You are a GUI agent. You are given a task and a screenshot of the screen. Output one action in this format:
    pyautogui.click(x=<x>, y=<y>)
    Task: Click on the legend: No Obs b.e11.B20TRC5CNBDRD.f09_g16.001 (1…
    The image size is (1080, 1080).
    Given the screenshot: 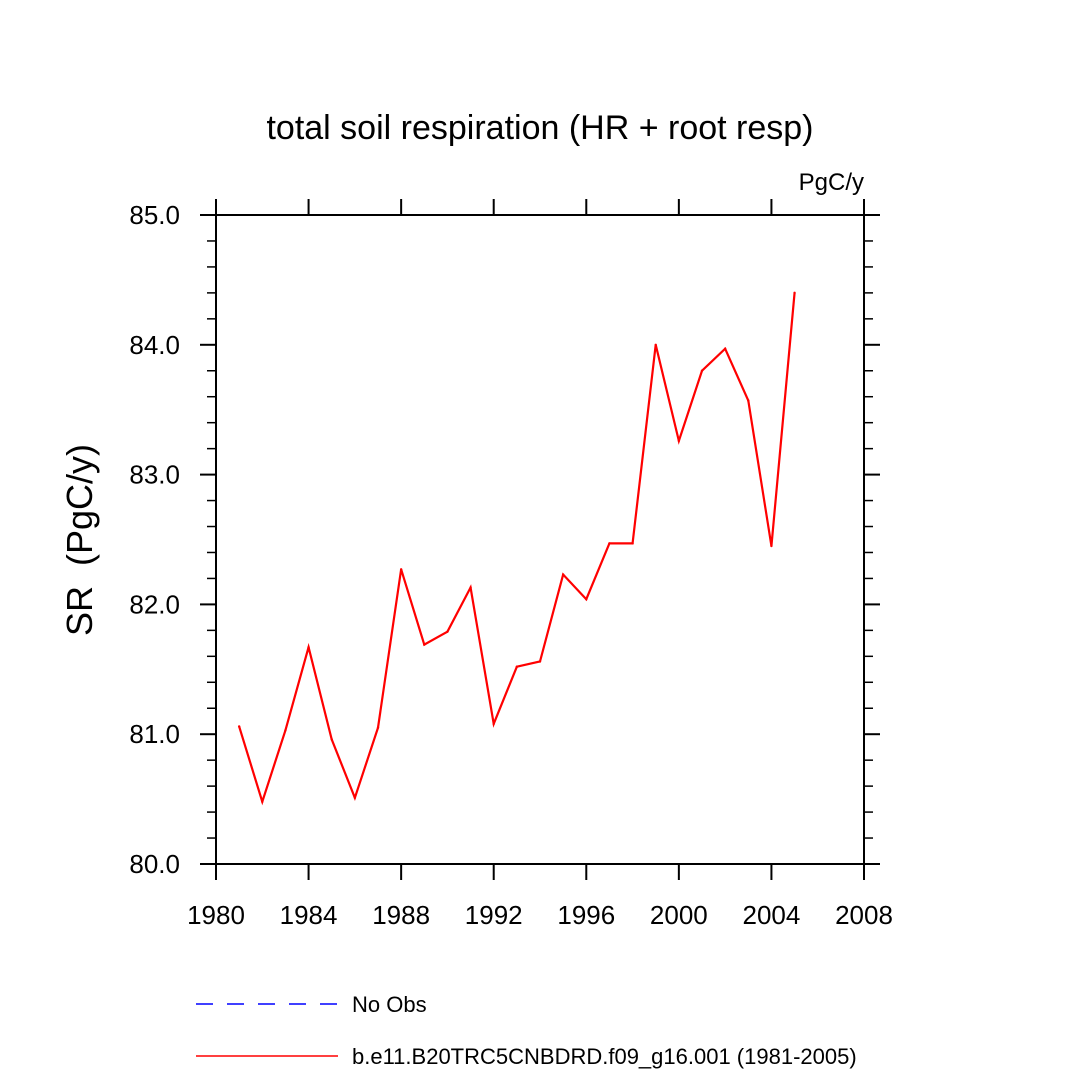 What is the action you would take?
    pyautogui.click(x=526, y=1030)
    